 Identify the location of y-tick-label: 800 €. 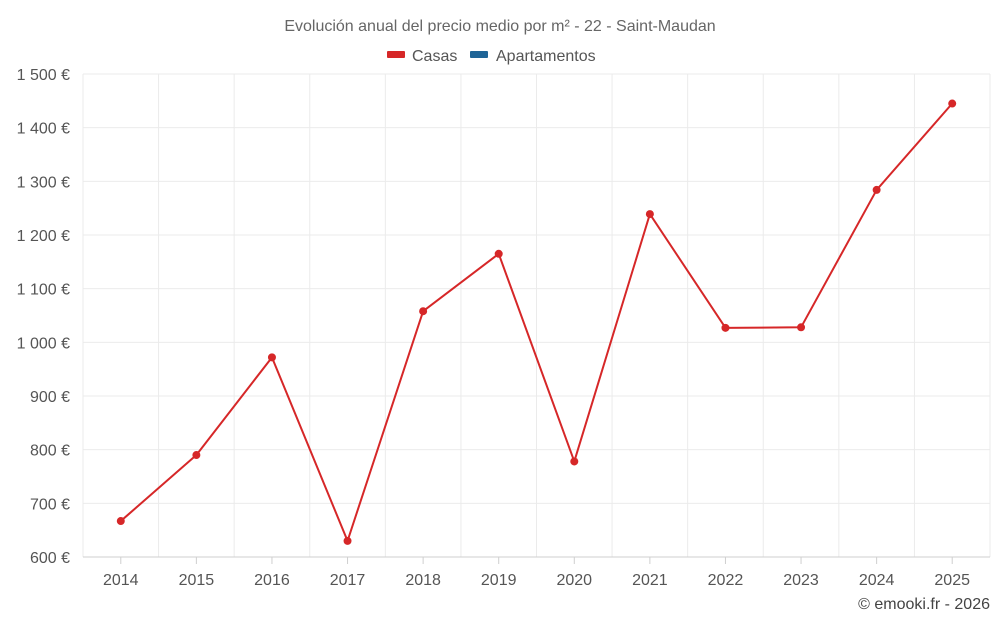
(50, 451).